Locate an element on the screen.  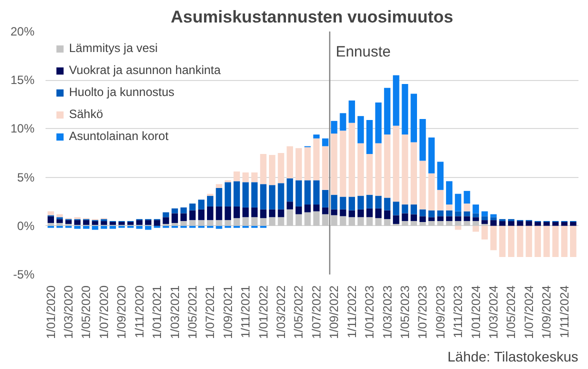
y-tick-label: 15% is located at coordinates (22, 80).